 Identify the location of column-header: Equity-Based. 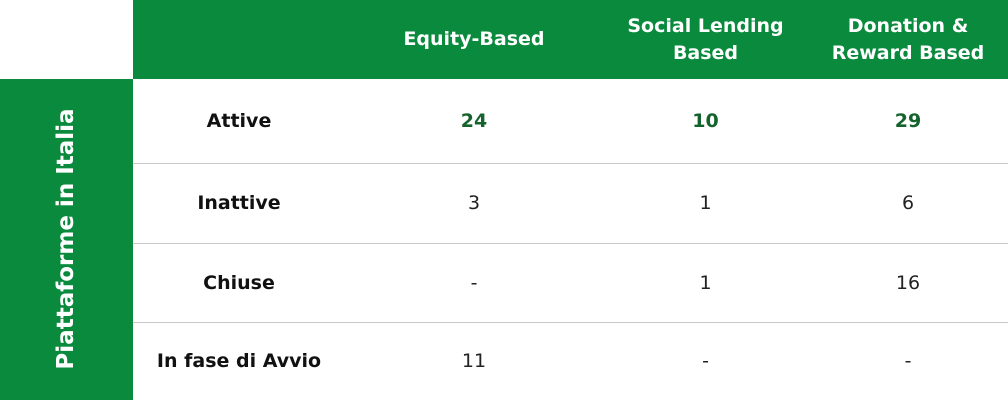
(474, 39).